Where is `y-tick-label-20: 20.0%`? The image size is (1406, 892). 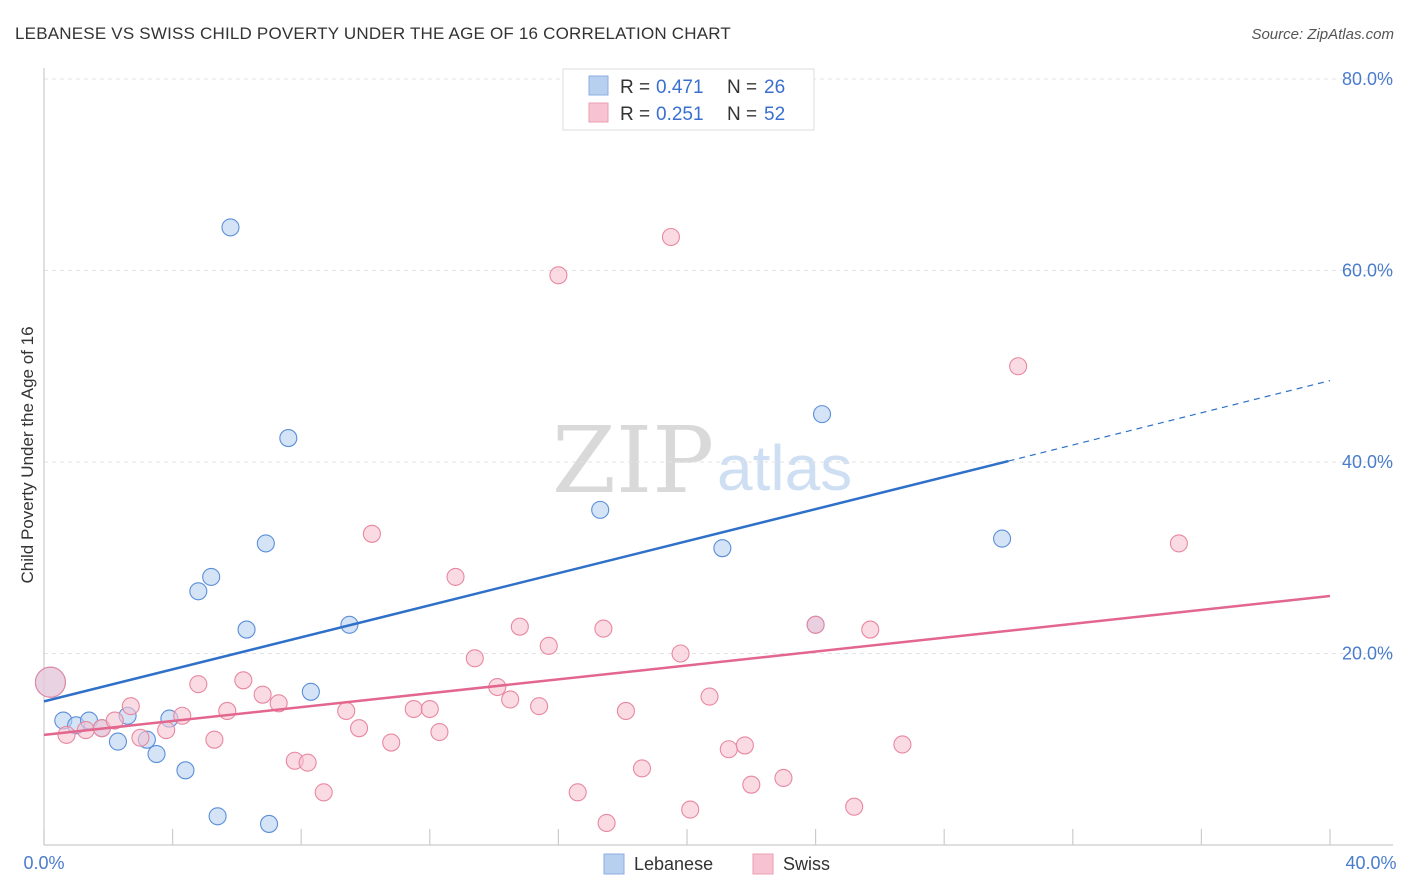 y-tick-label-20: 20.0% is located at coordinates (1367, 654).